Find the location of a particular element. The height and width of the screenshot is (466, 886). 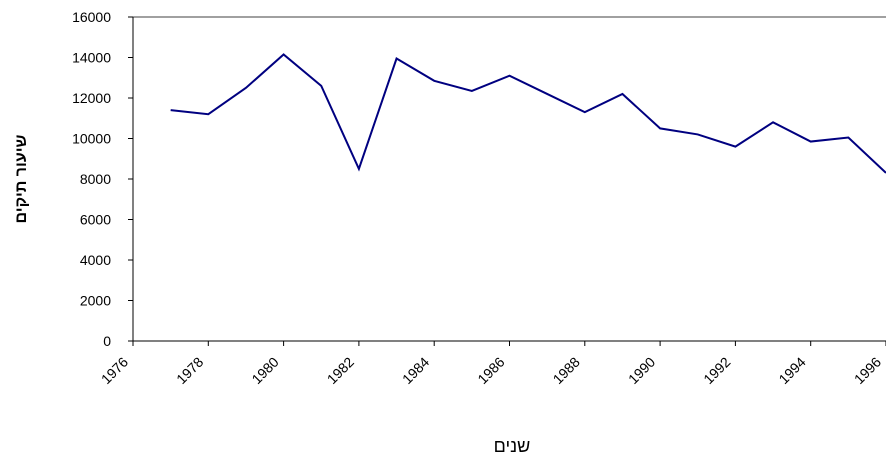

y-axis-label: שיעור תיקים is located at coordinates (21, 178).